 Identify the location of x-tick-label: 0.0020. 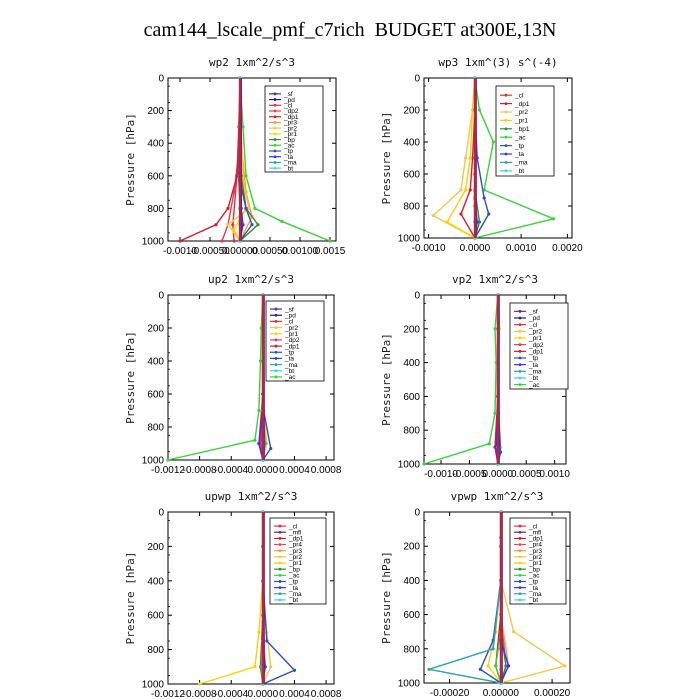
(567, 248).